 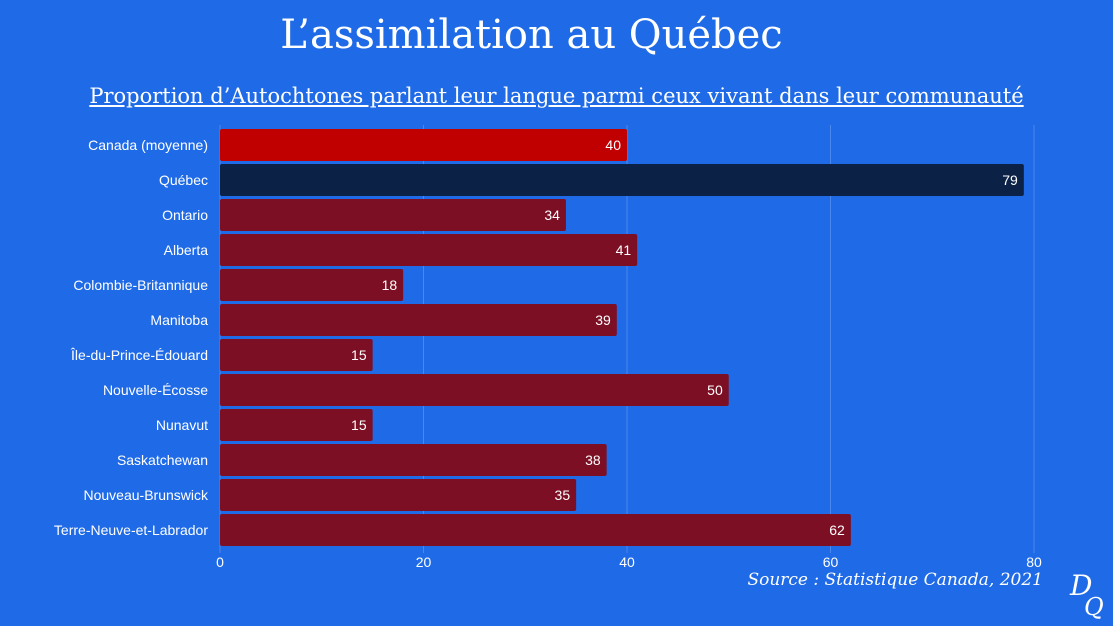 I want to click on category-label: Saskatchewan, so click(x=162, y=460).